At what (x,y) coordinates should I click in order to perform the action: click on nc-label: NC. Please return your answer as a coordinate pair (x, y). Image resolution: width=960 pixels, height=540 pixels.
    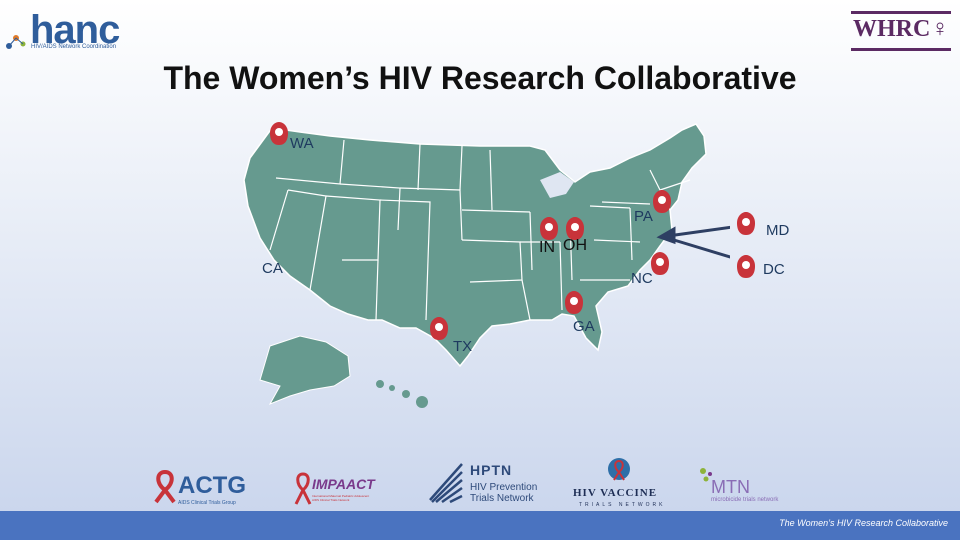
    Looking at the image, I should click on (642, 278).